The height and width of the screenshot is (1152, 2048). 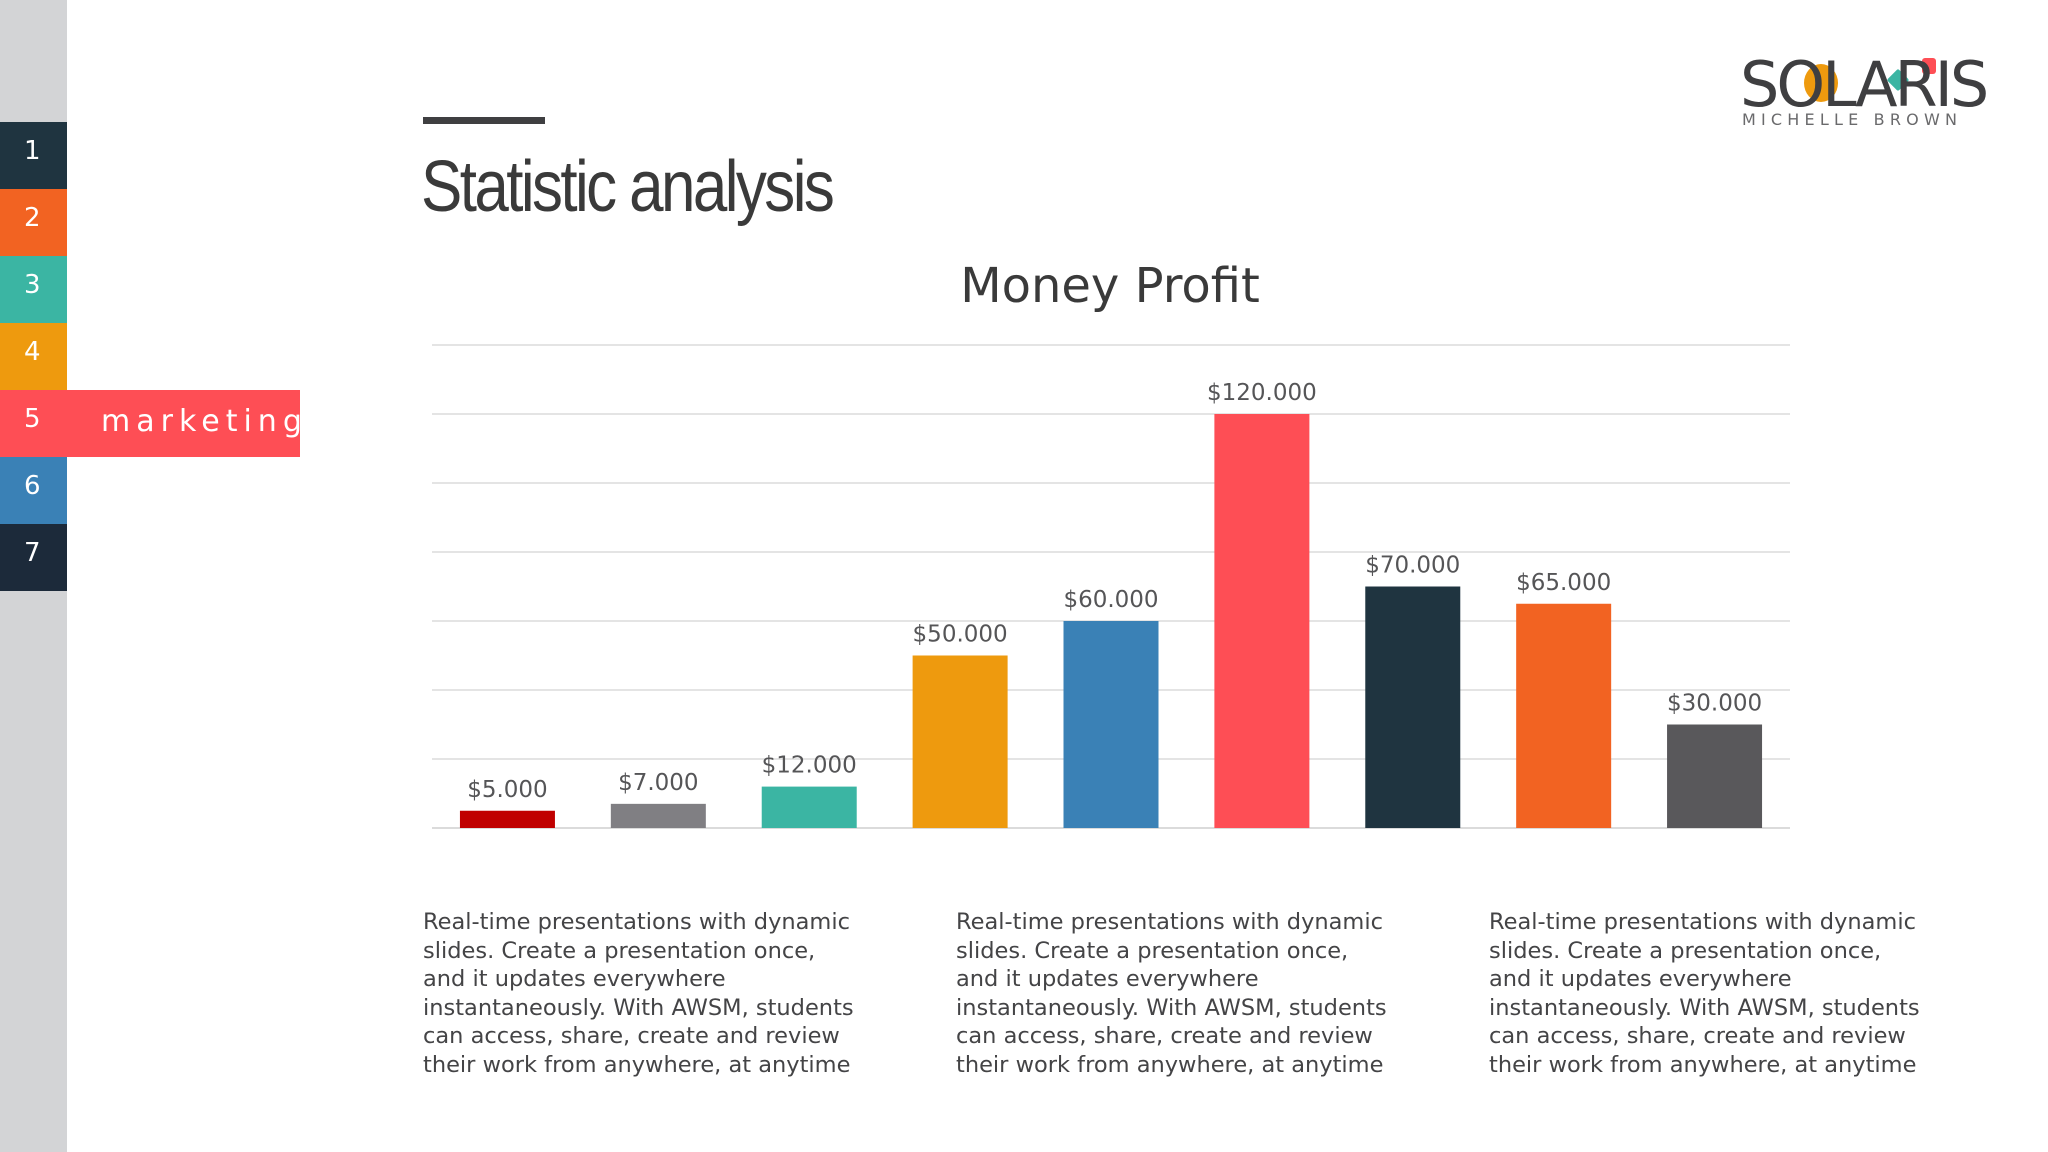 I want to click on nav-item-1: 1, so click(x=33, y=155).